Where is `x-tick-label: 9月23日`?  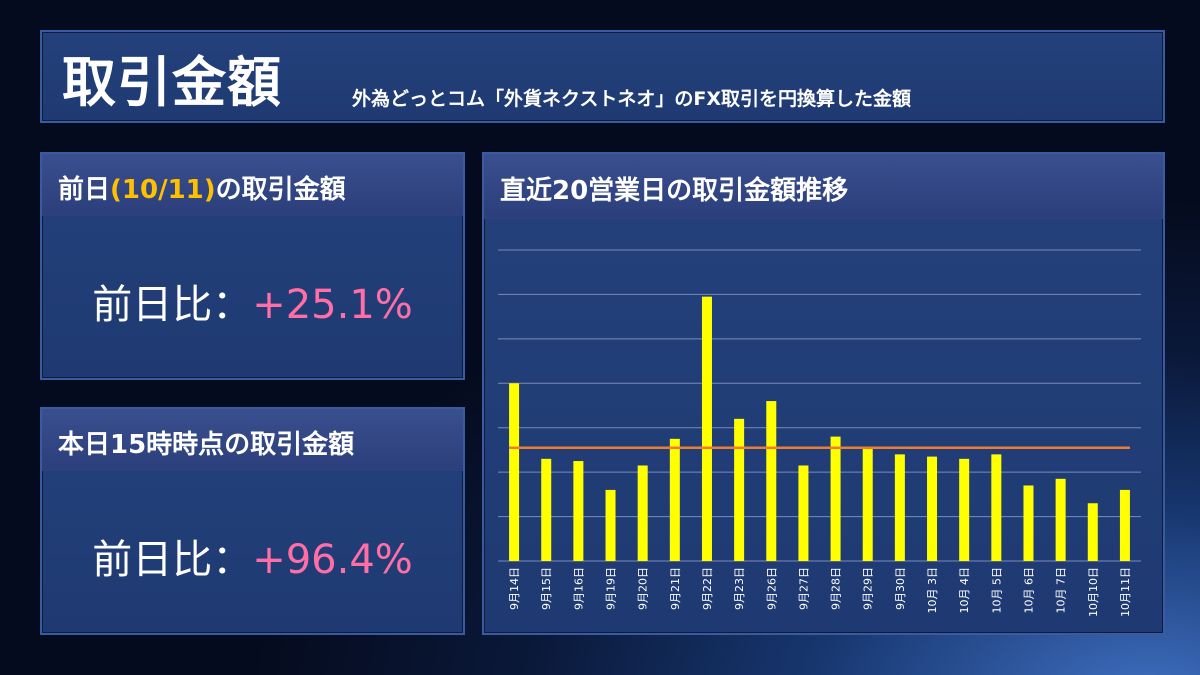 x-tick-label: 9月23日 is located at coordinates (739, 588).